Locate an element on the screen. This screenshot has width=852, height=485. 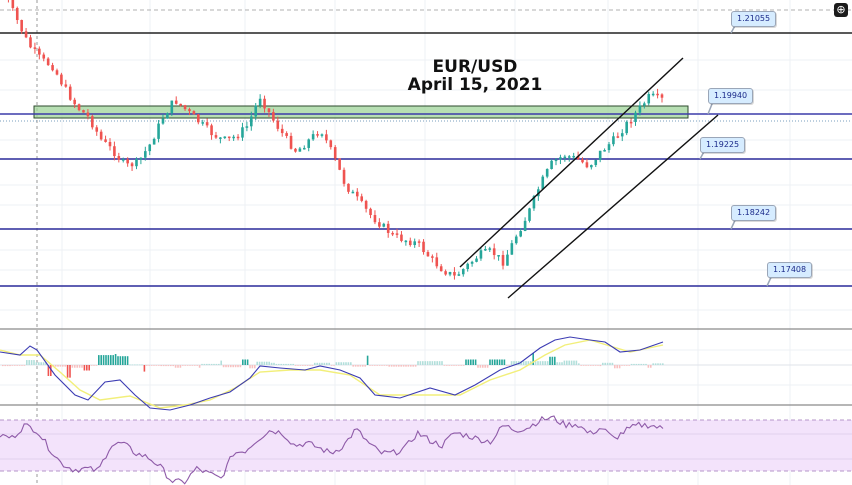
price-label-1.19225: 1.19225 is located at coordinates (723, 145).